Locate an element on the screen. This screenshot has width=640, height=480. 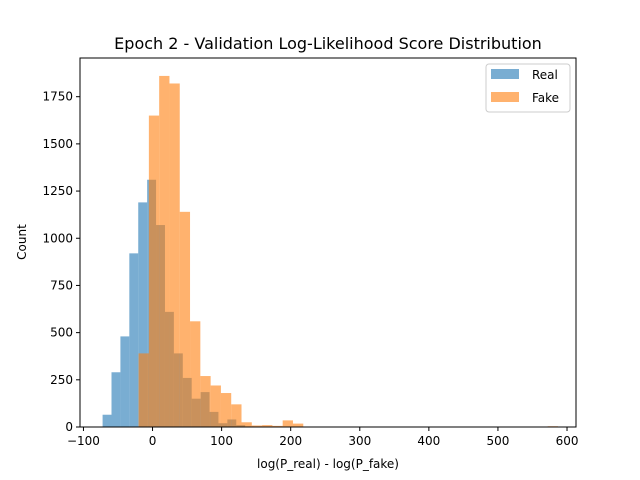
x-axis-ticks: −100 0 100 200 300 400 500 600 is located at coordinates (323, 437).